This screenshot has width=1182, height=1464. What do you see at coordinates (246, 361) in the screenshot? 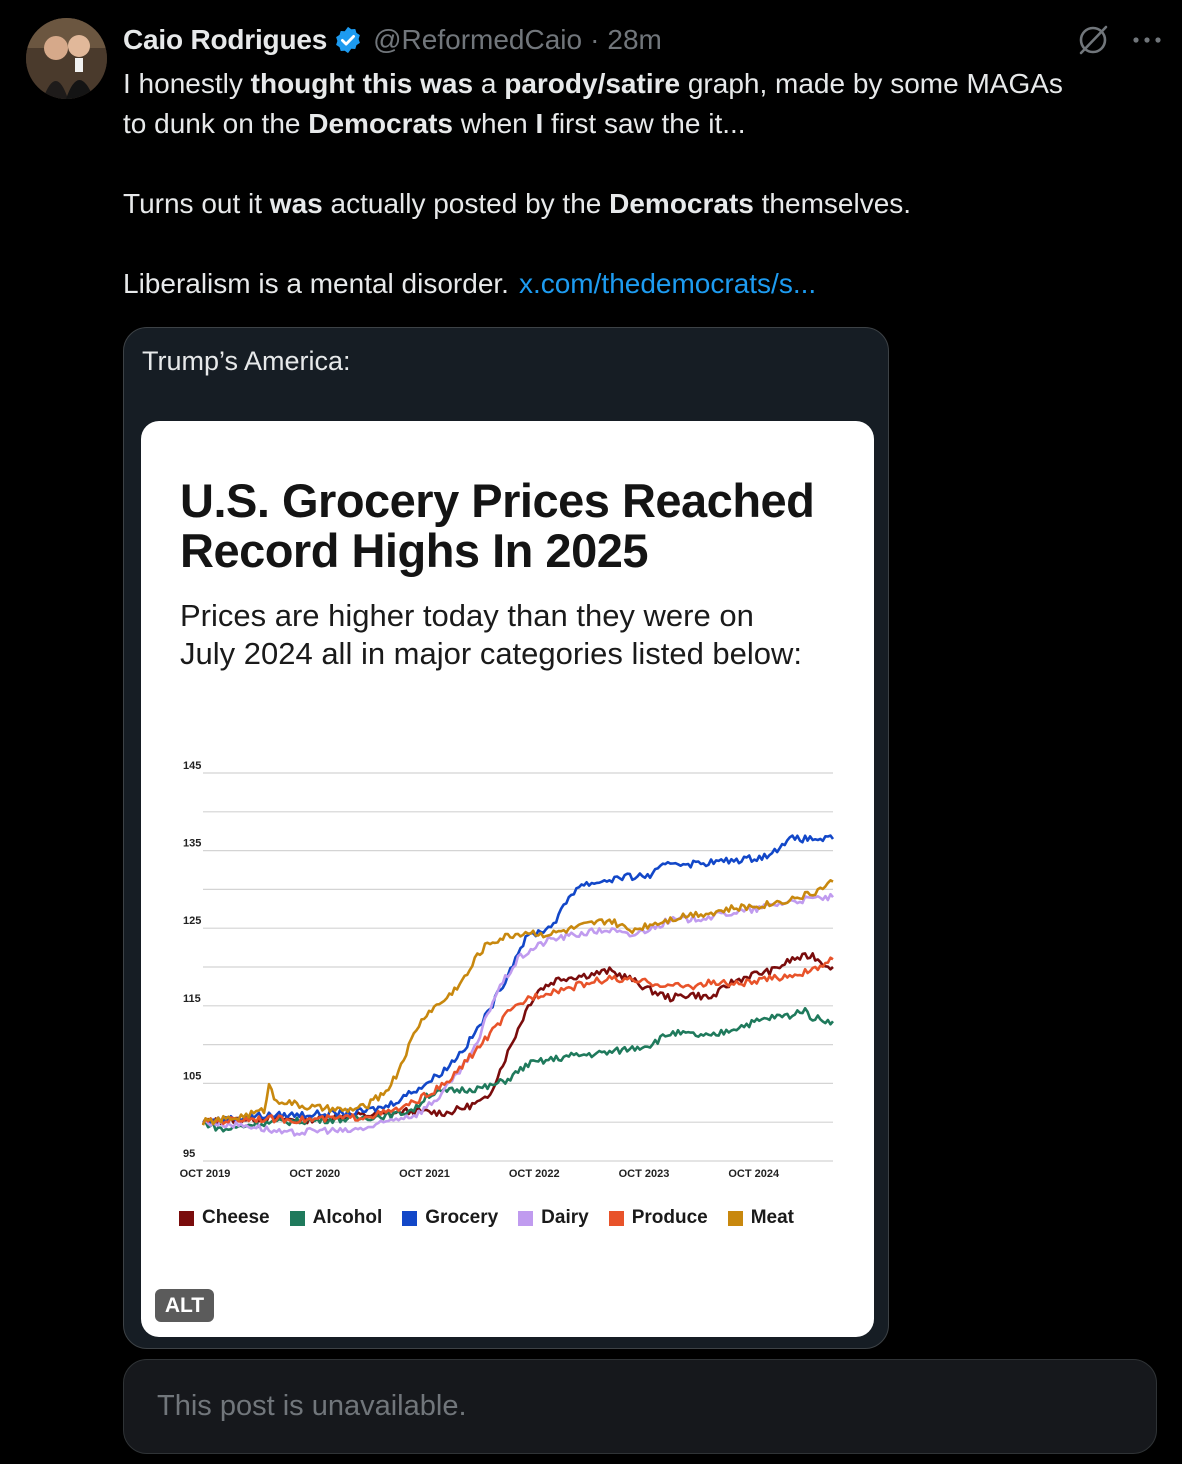
I see `quoted-post-text: Trump’s America:` at bounding box center [246, 361].